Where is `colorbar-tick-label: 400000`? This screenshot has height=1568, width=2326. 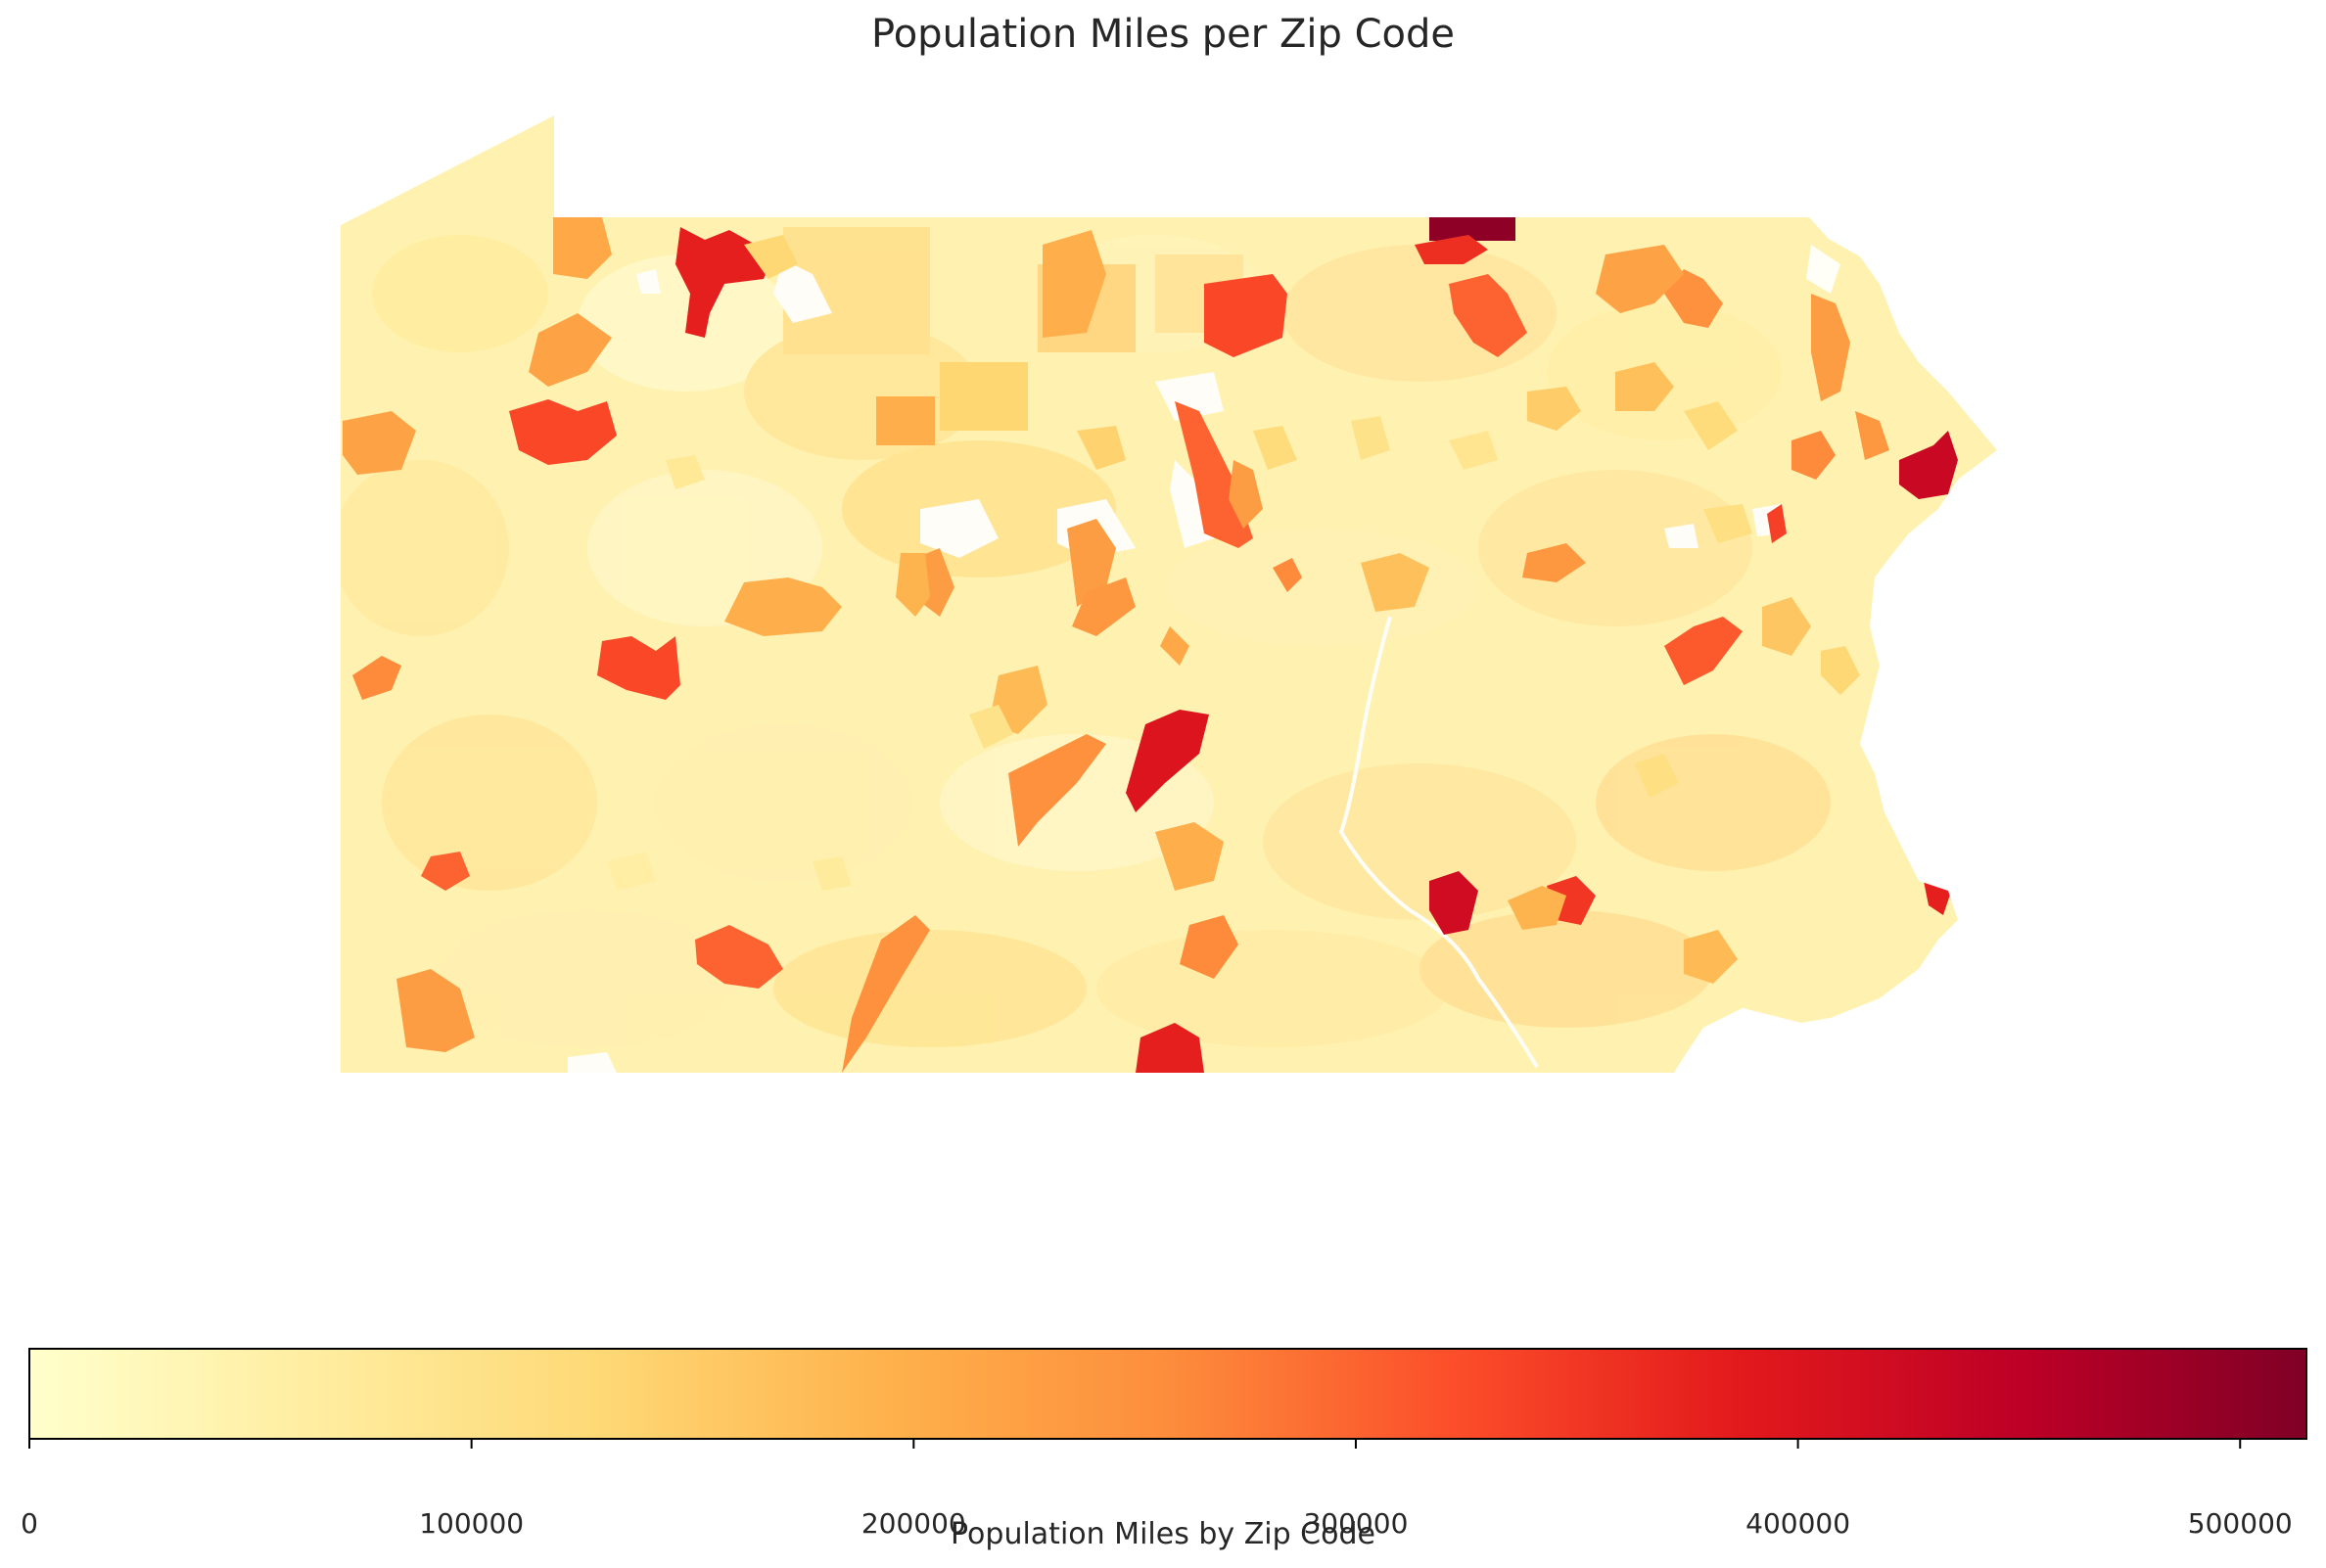 colorbar-tick-label: 400000 is located at coordinates (1798, 1523).